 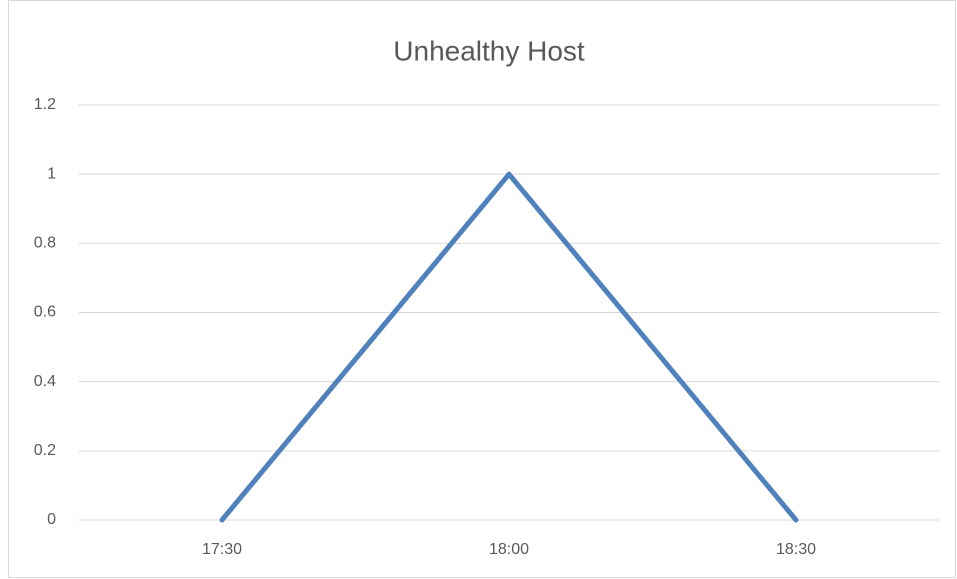 I want to click on y-tick-label: 1.2, so click(x=45, y=104).